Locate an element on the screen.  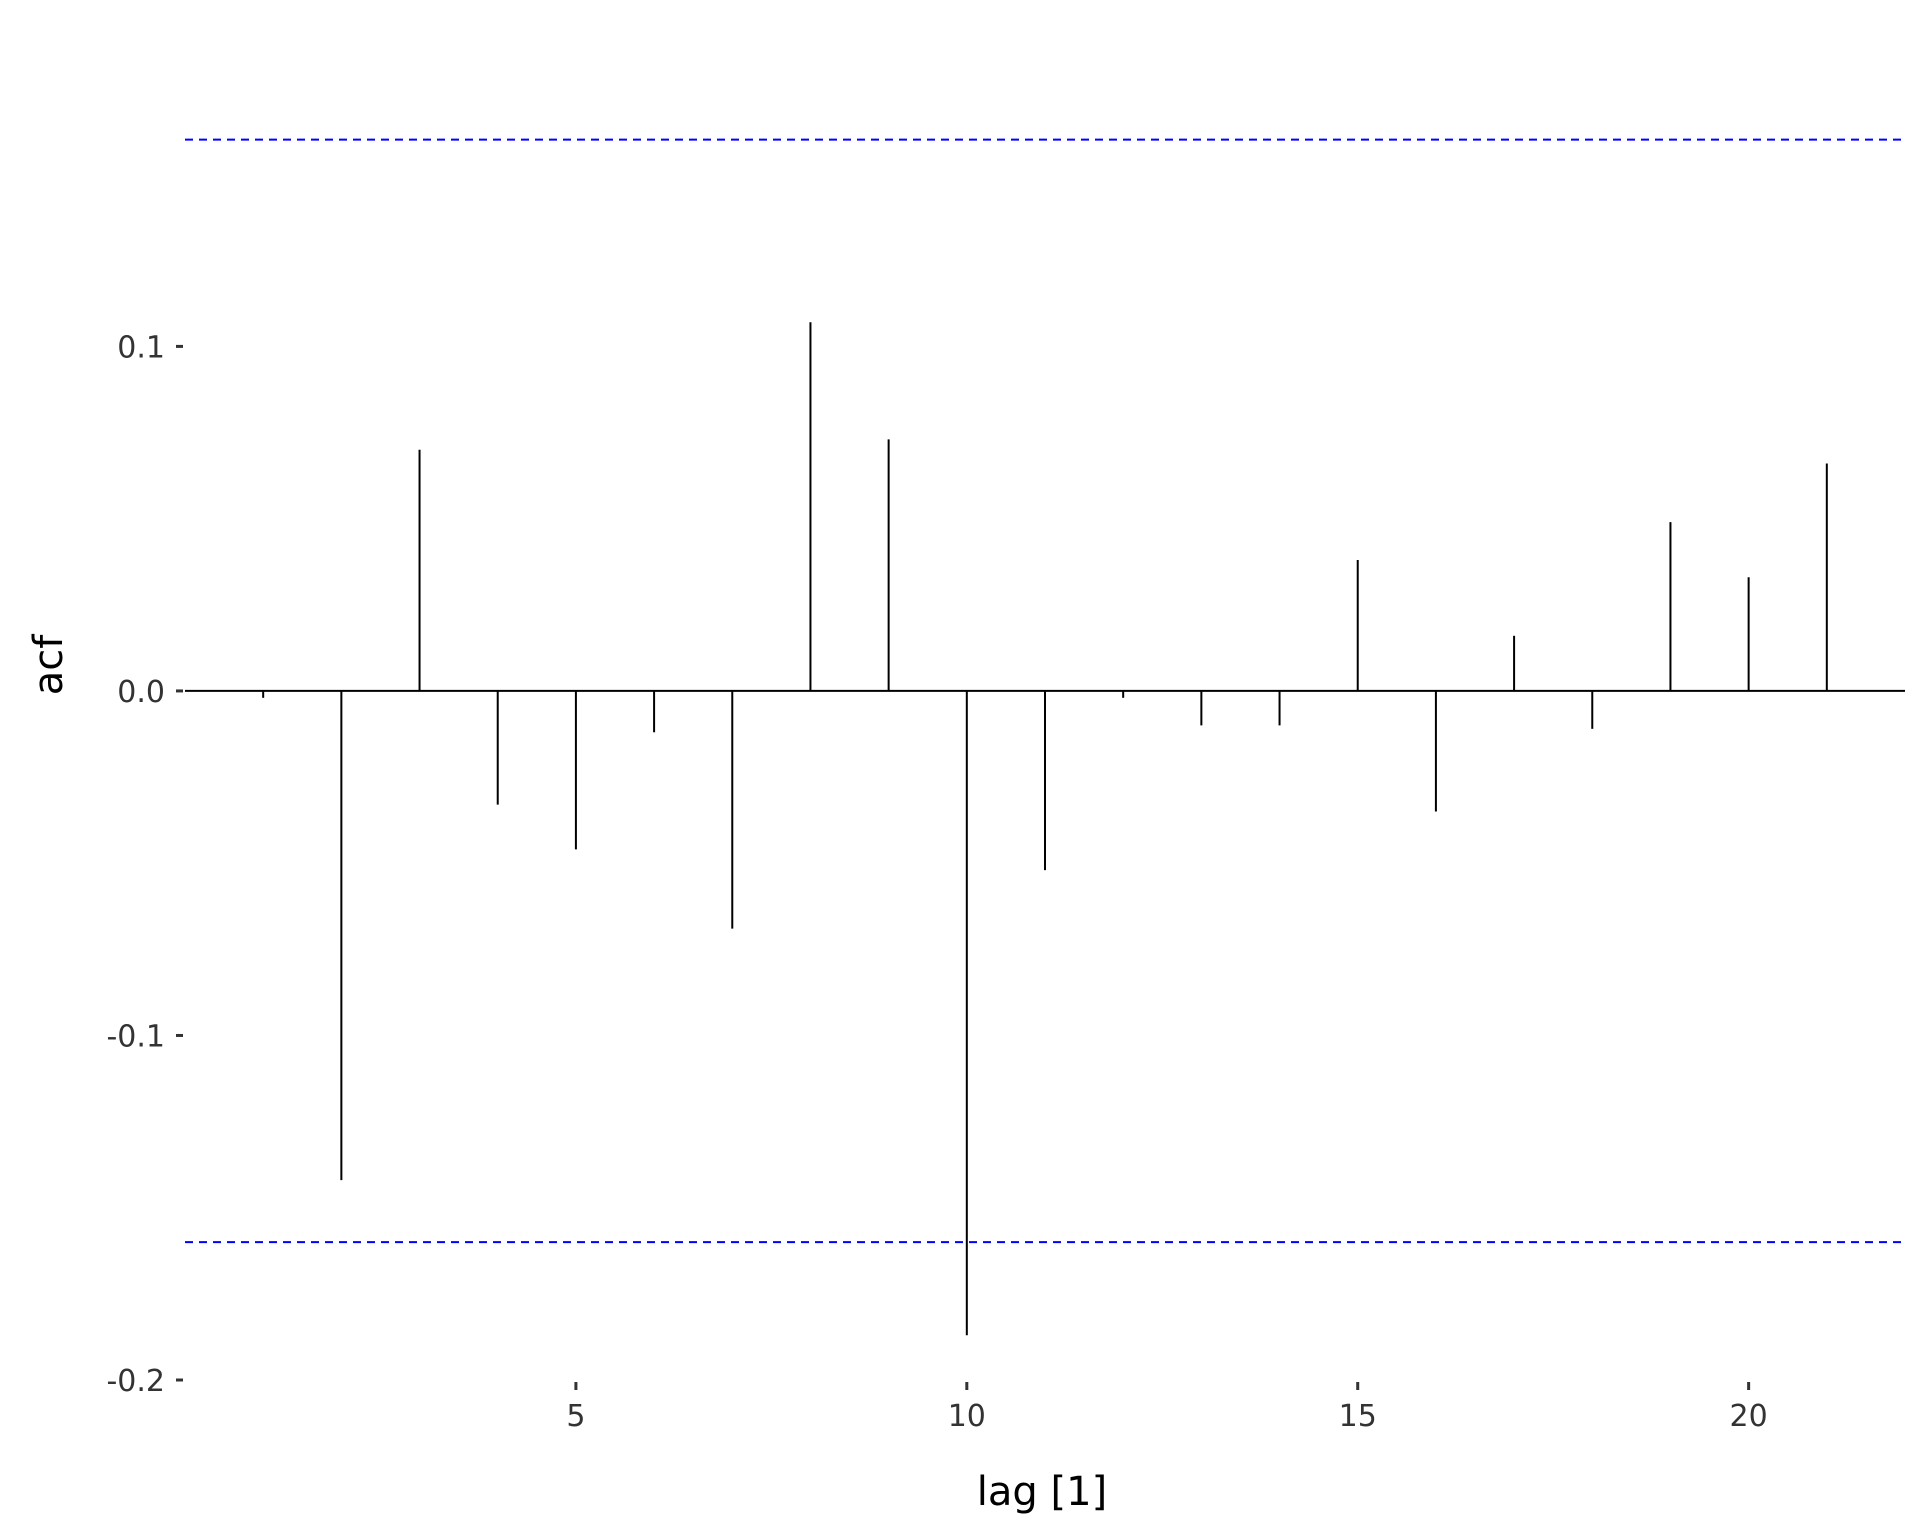
y-tick-label: 0.0 is located at coordinates (141, 692).